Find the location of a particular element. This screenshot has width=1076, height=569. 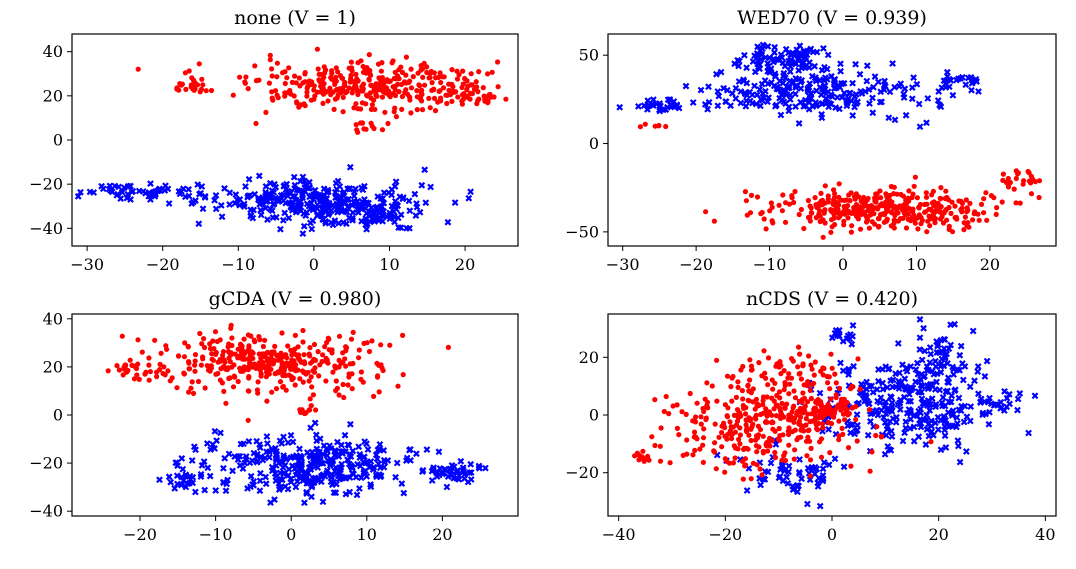

data-points is located at coordinates (291, 141).